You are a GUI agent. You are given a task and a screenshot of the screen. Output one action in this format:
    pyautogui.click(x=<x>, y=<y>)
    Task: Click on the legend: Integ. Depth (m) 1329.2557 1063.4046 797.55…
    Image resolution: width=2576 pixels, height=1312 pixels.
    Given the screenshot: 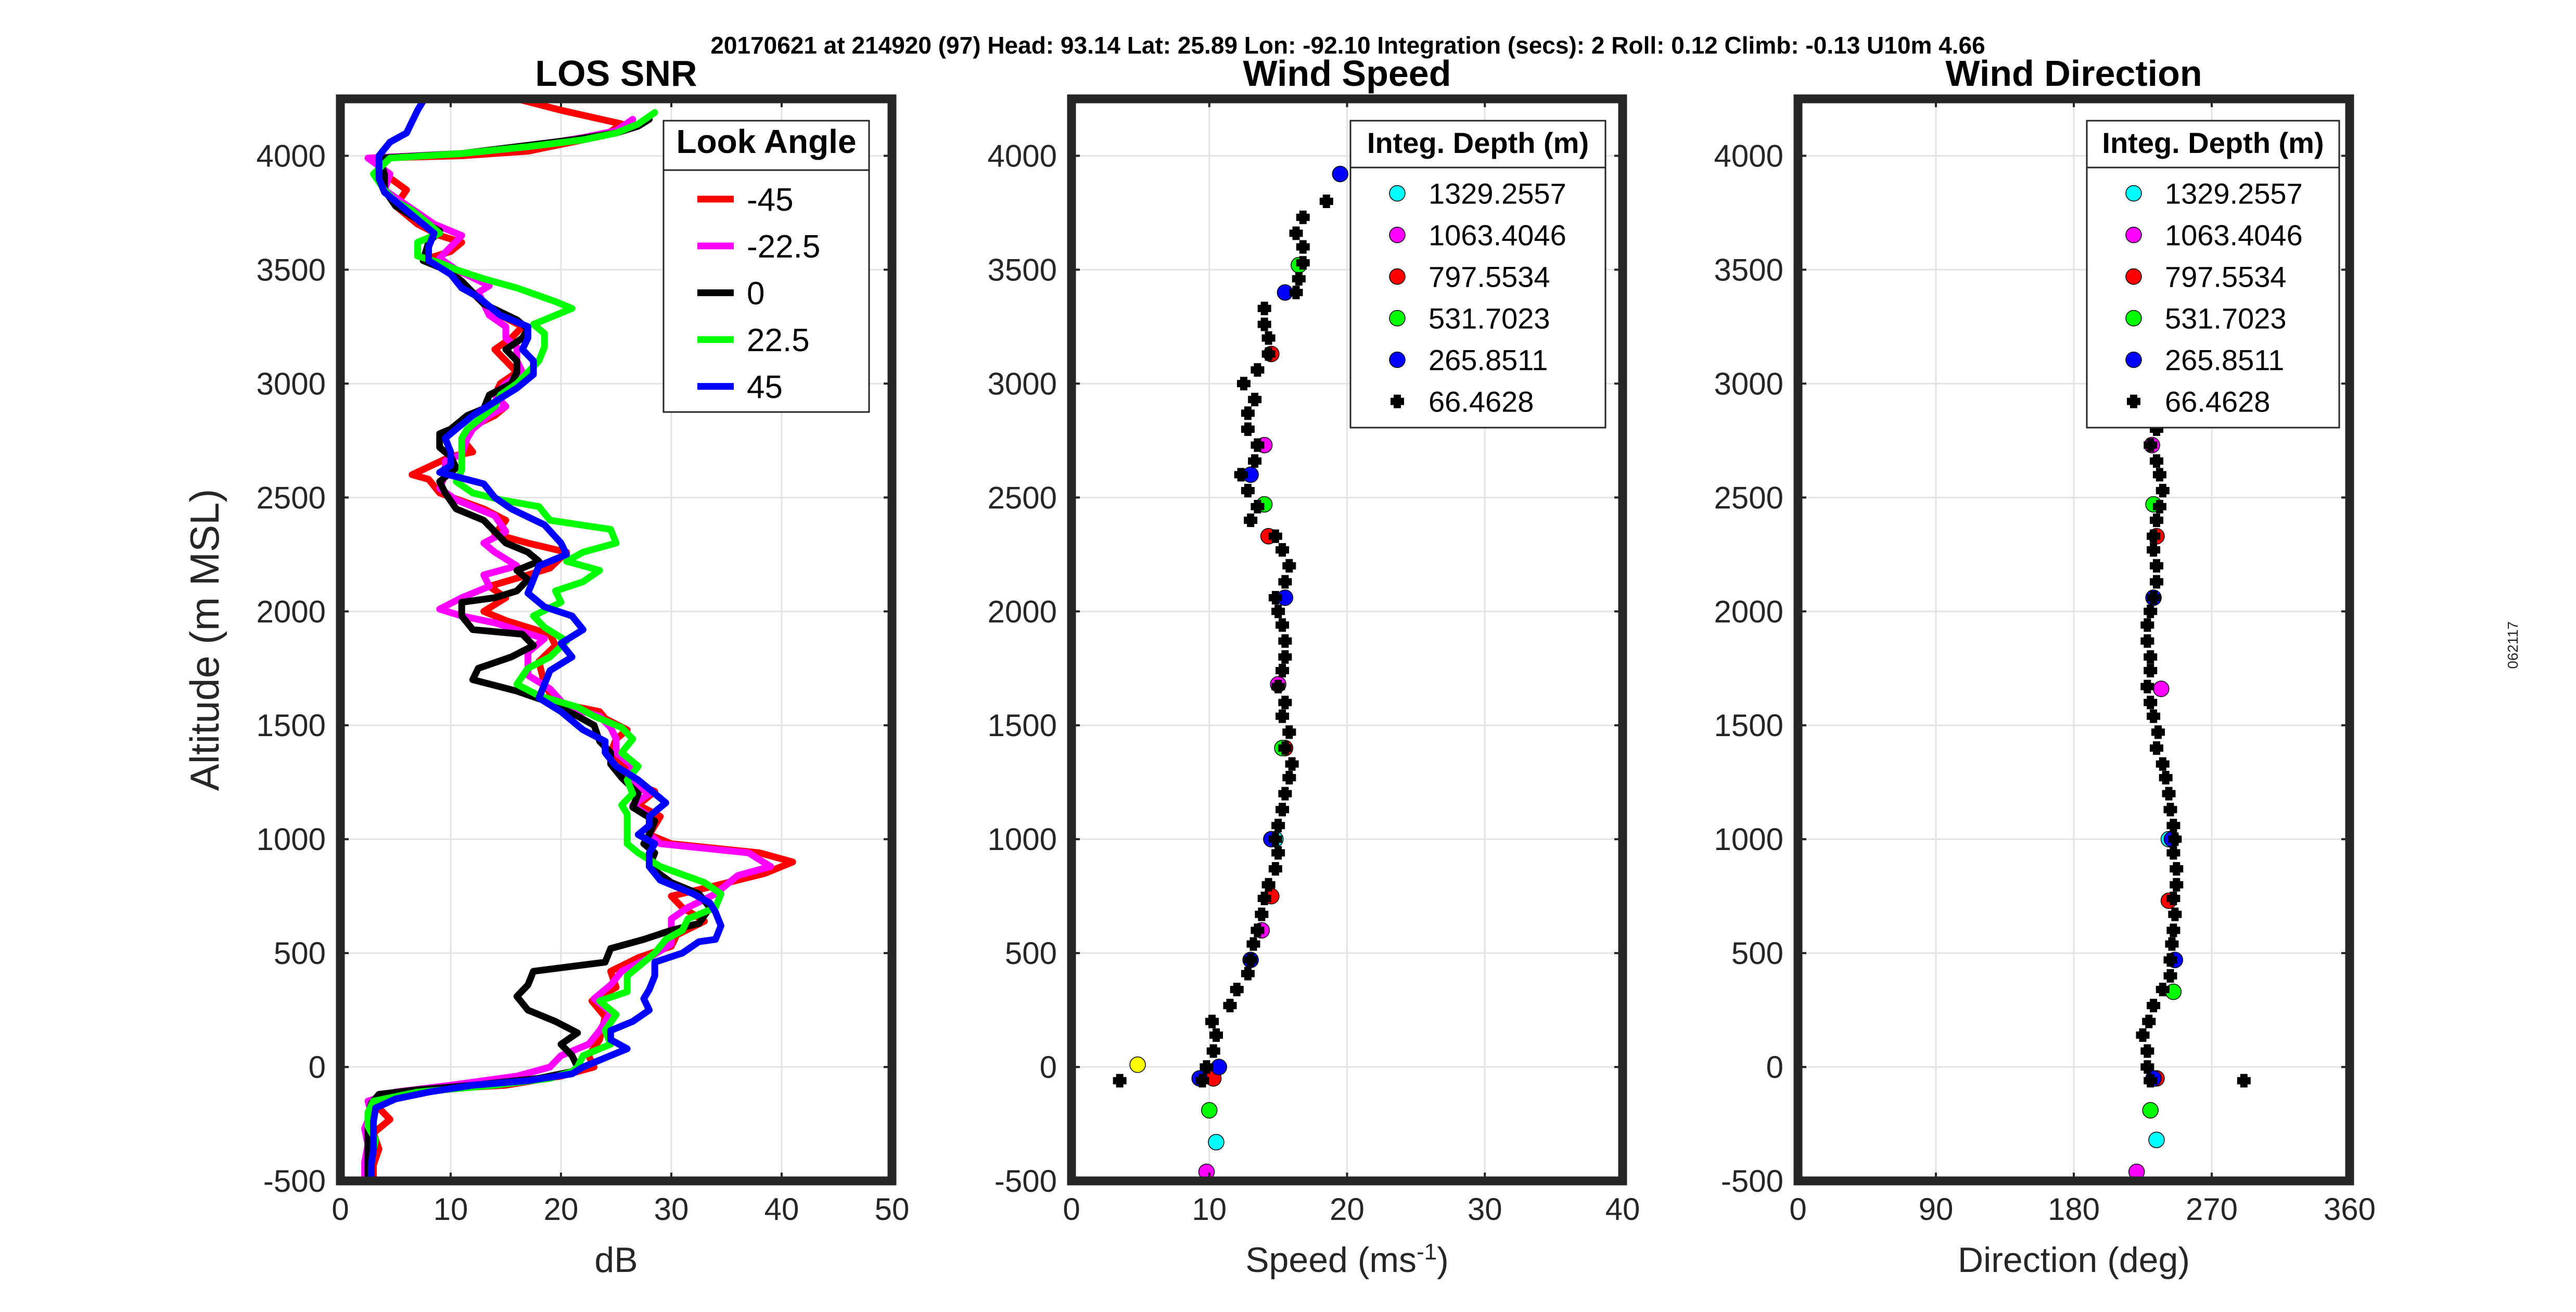 What is the action you would take?
    pyautogui.click(x=2213, y=274)
    